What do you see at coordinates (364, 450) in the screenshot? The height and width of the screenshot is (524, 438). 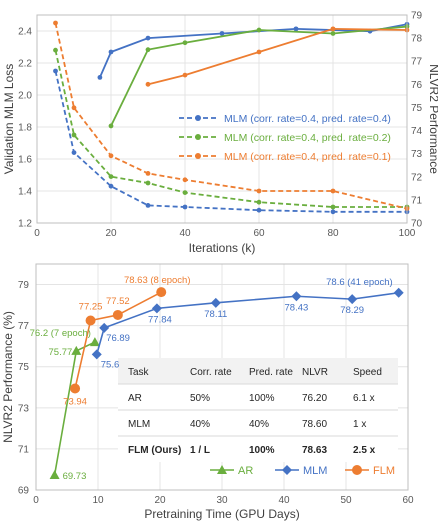 I see `table-cell: 2.5 x` at bounding box center [364, 450].